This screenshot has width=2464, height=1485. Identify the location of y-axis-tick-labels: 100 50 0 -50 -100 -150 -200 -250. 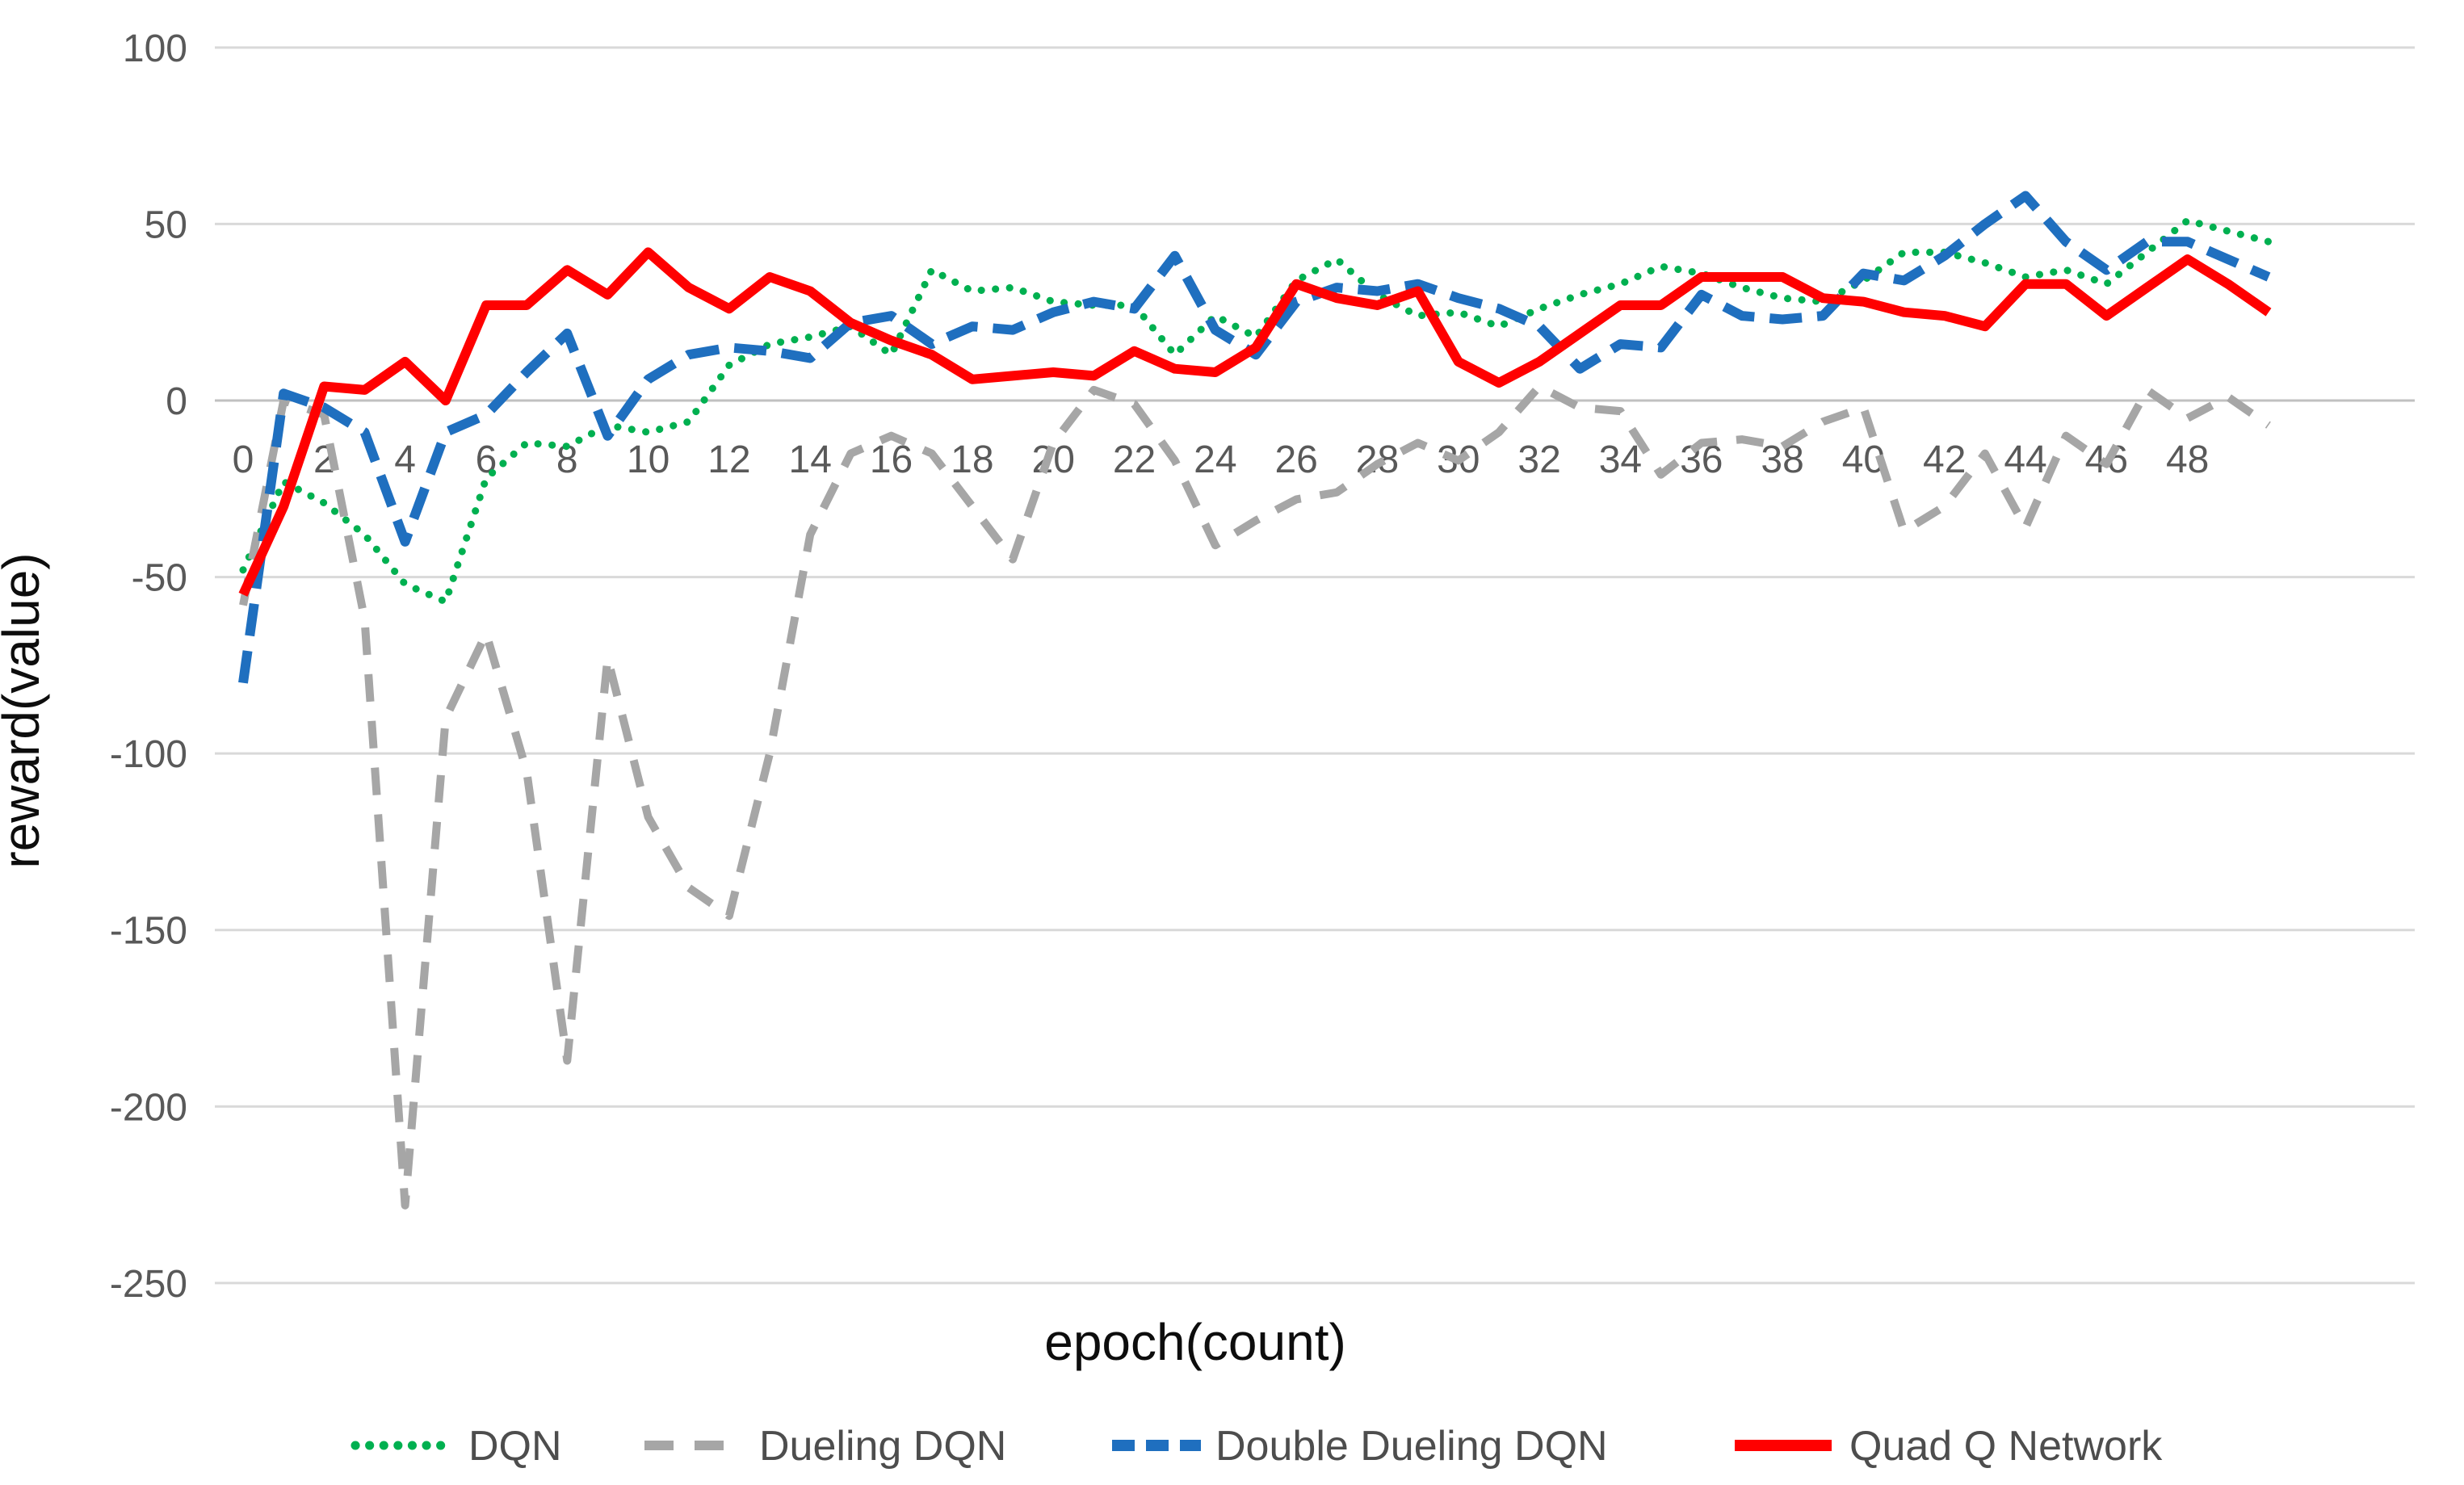
(148, 666).